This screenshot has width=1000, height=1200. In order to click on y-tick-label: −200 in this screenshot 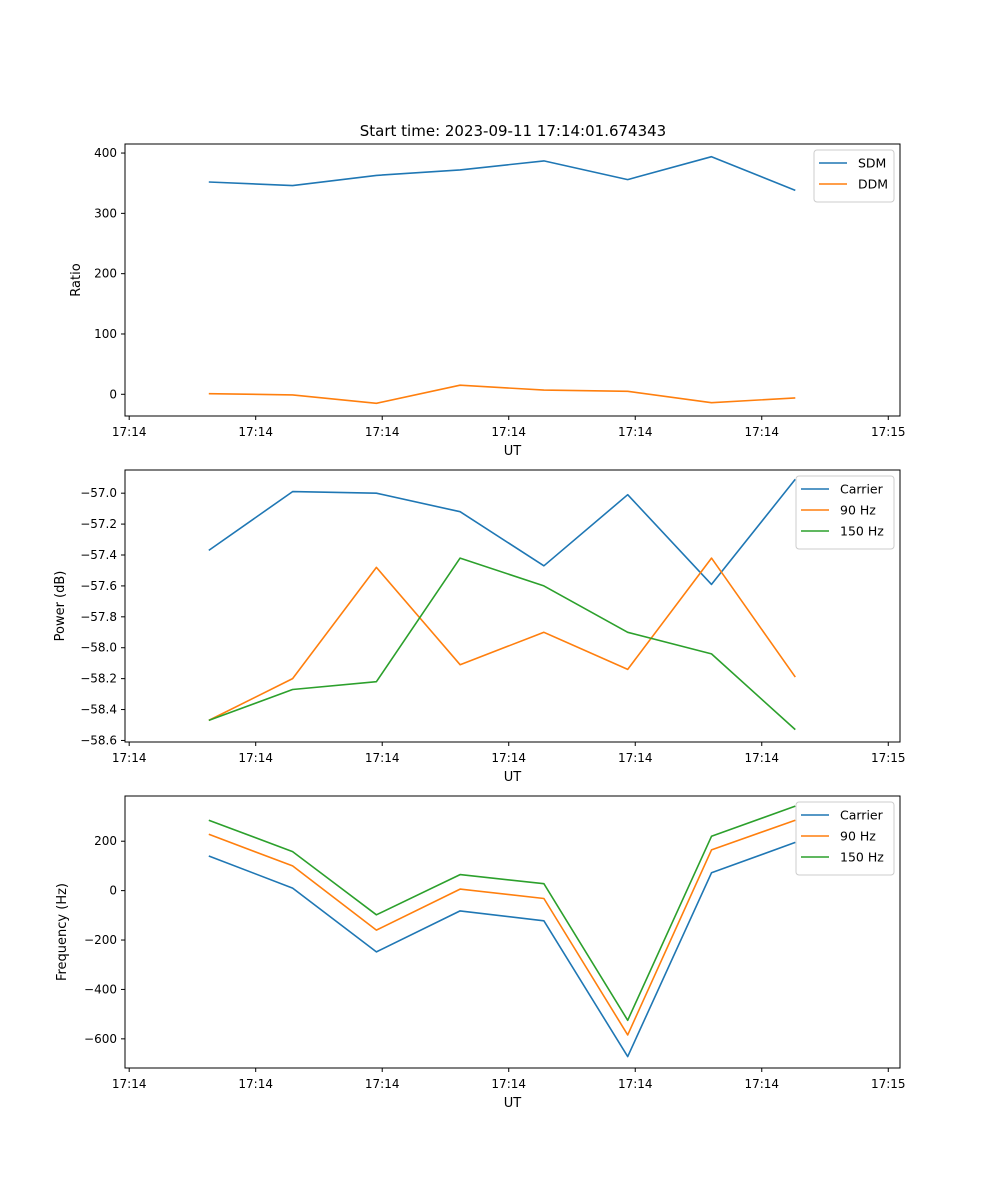, I will do `click(100, 940)`.